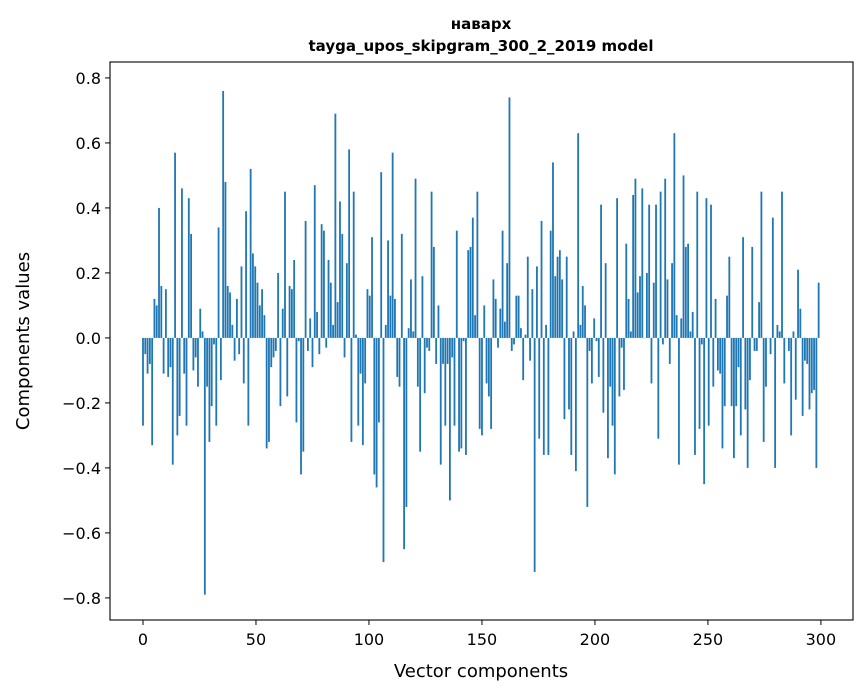 Image resolution: width=867 pixels, height=700 pixels. Describe the element at coordinates (81, 598) in the screenshot. I see `y-tick-label: −0.8` at that location.